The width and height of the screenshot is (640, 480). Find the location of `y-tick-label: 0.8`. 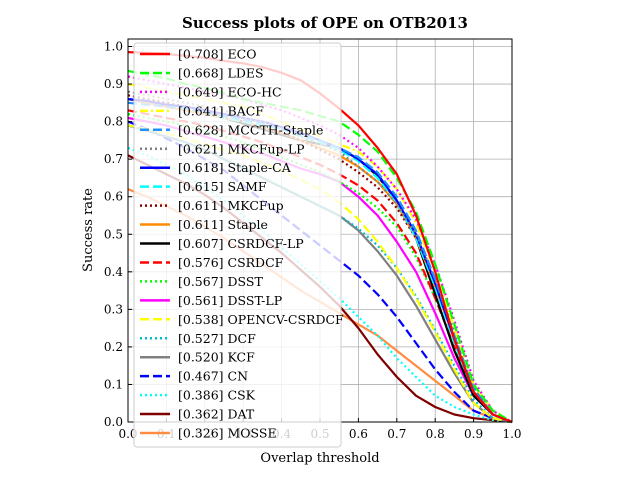

y-tick-label: 0.8 is located at coordinates (113, 122).